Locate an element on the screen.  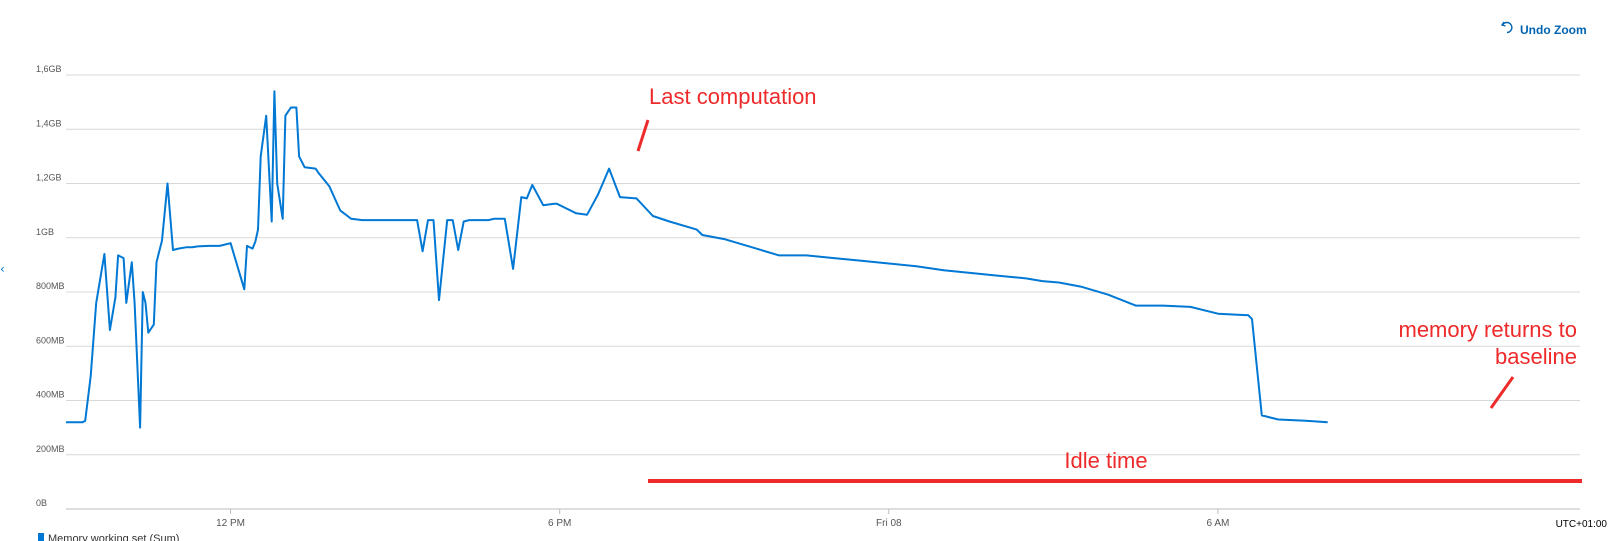
x-axis-ticks: 12 PM 6 PM Fri 08 6 AM is located at coordinates (722, 519).